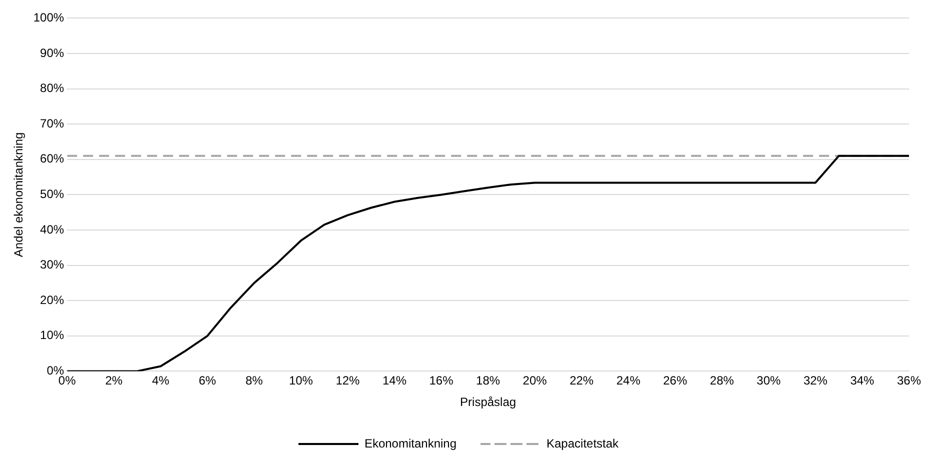  What do you see at coordinates (52, 229) in the screenshot?
I see `y-tick-label: 40%` at bounding box center [52, 229].